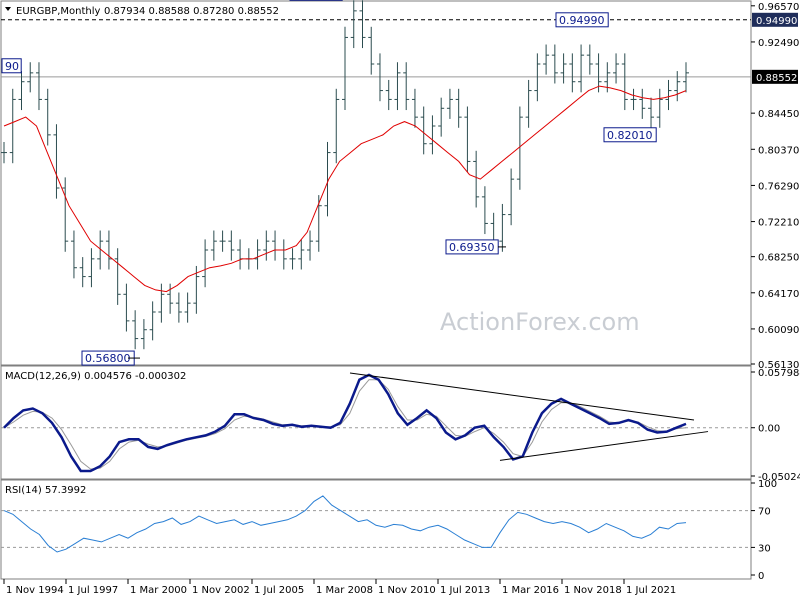 Image resolution: width=800 pixels, height=600 pixels. What do you see at coordinates (778, 294) in the screenshot?
I see `price-axis-label: 0.64170` at bounding box center [778, 294].